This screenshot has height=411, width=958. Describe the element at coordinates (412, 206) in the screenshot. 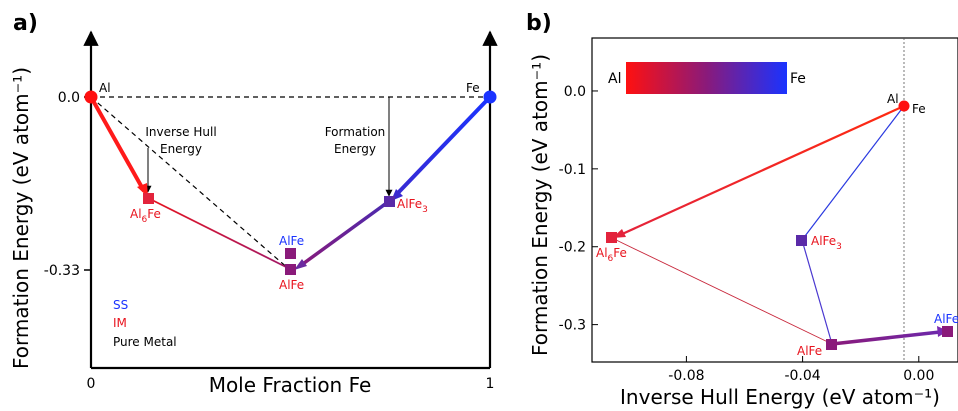

I see `panel-a-label-alfe3: AlFe3` at that location.